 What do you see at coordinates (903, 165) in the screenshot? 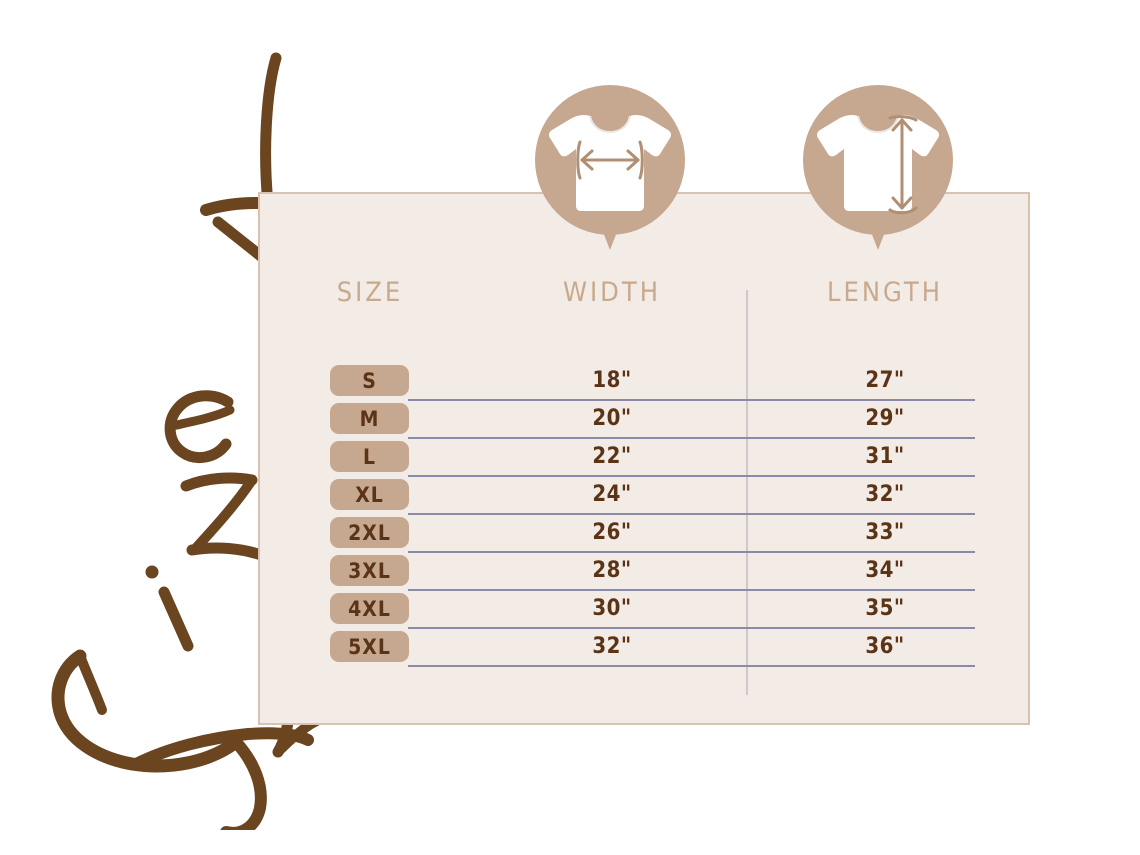
I see `vertical-double-arrow-icon` at bounding box center [903, 165].